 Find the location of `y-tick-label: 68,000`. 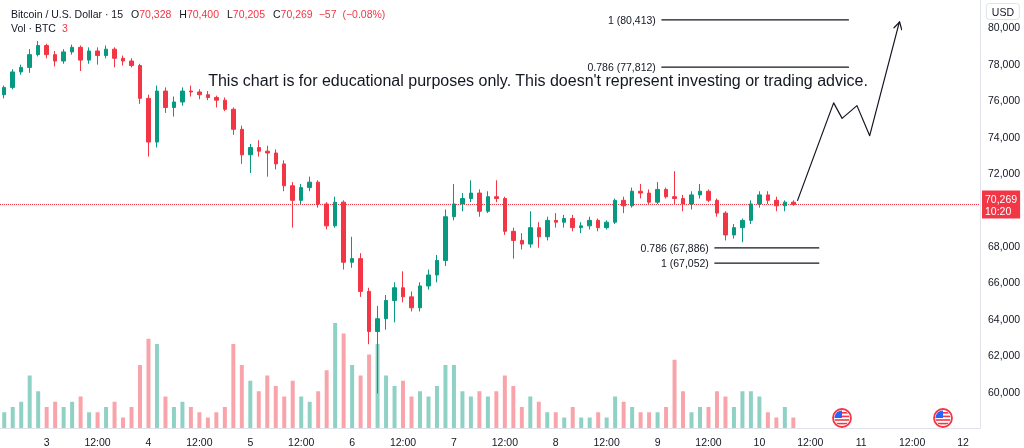

y-tick-label: 68,000 is located at coordinates (1004, 245).